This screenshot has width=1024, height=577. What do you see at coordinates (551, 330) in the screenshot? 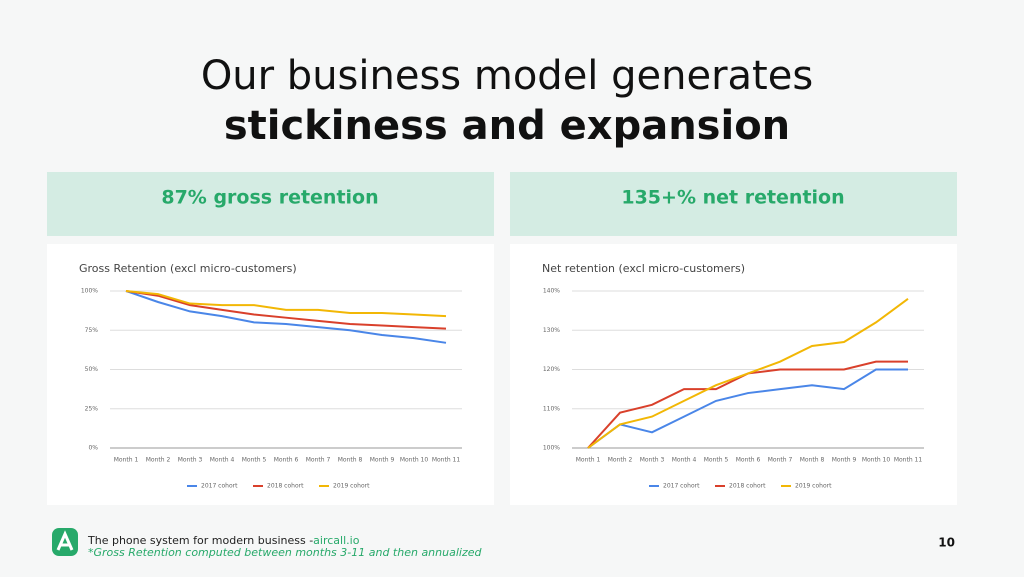
I see `y-tick-label: 130%` at bounding box center [551, 330].